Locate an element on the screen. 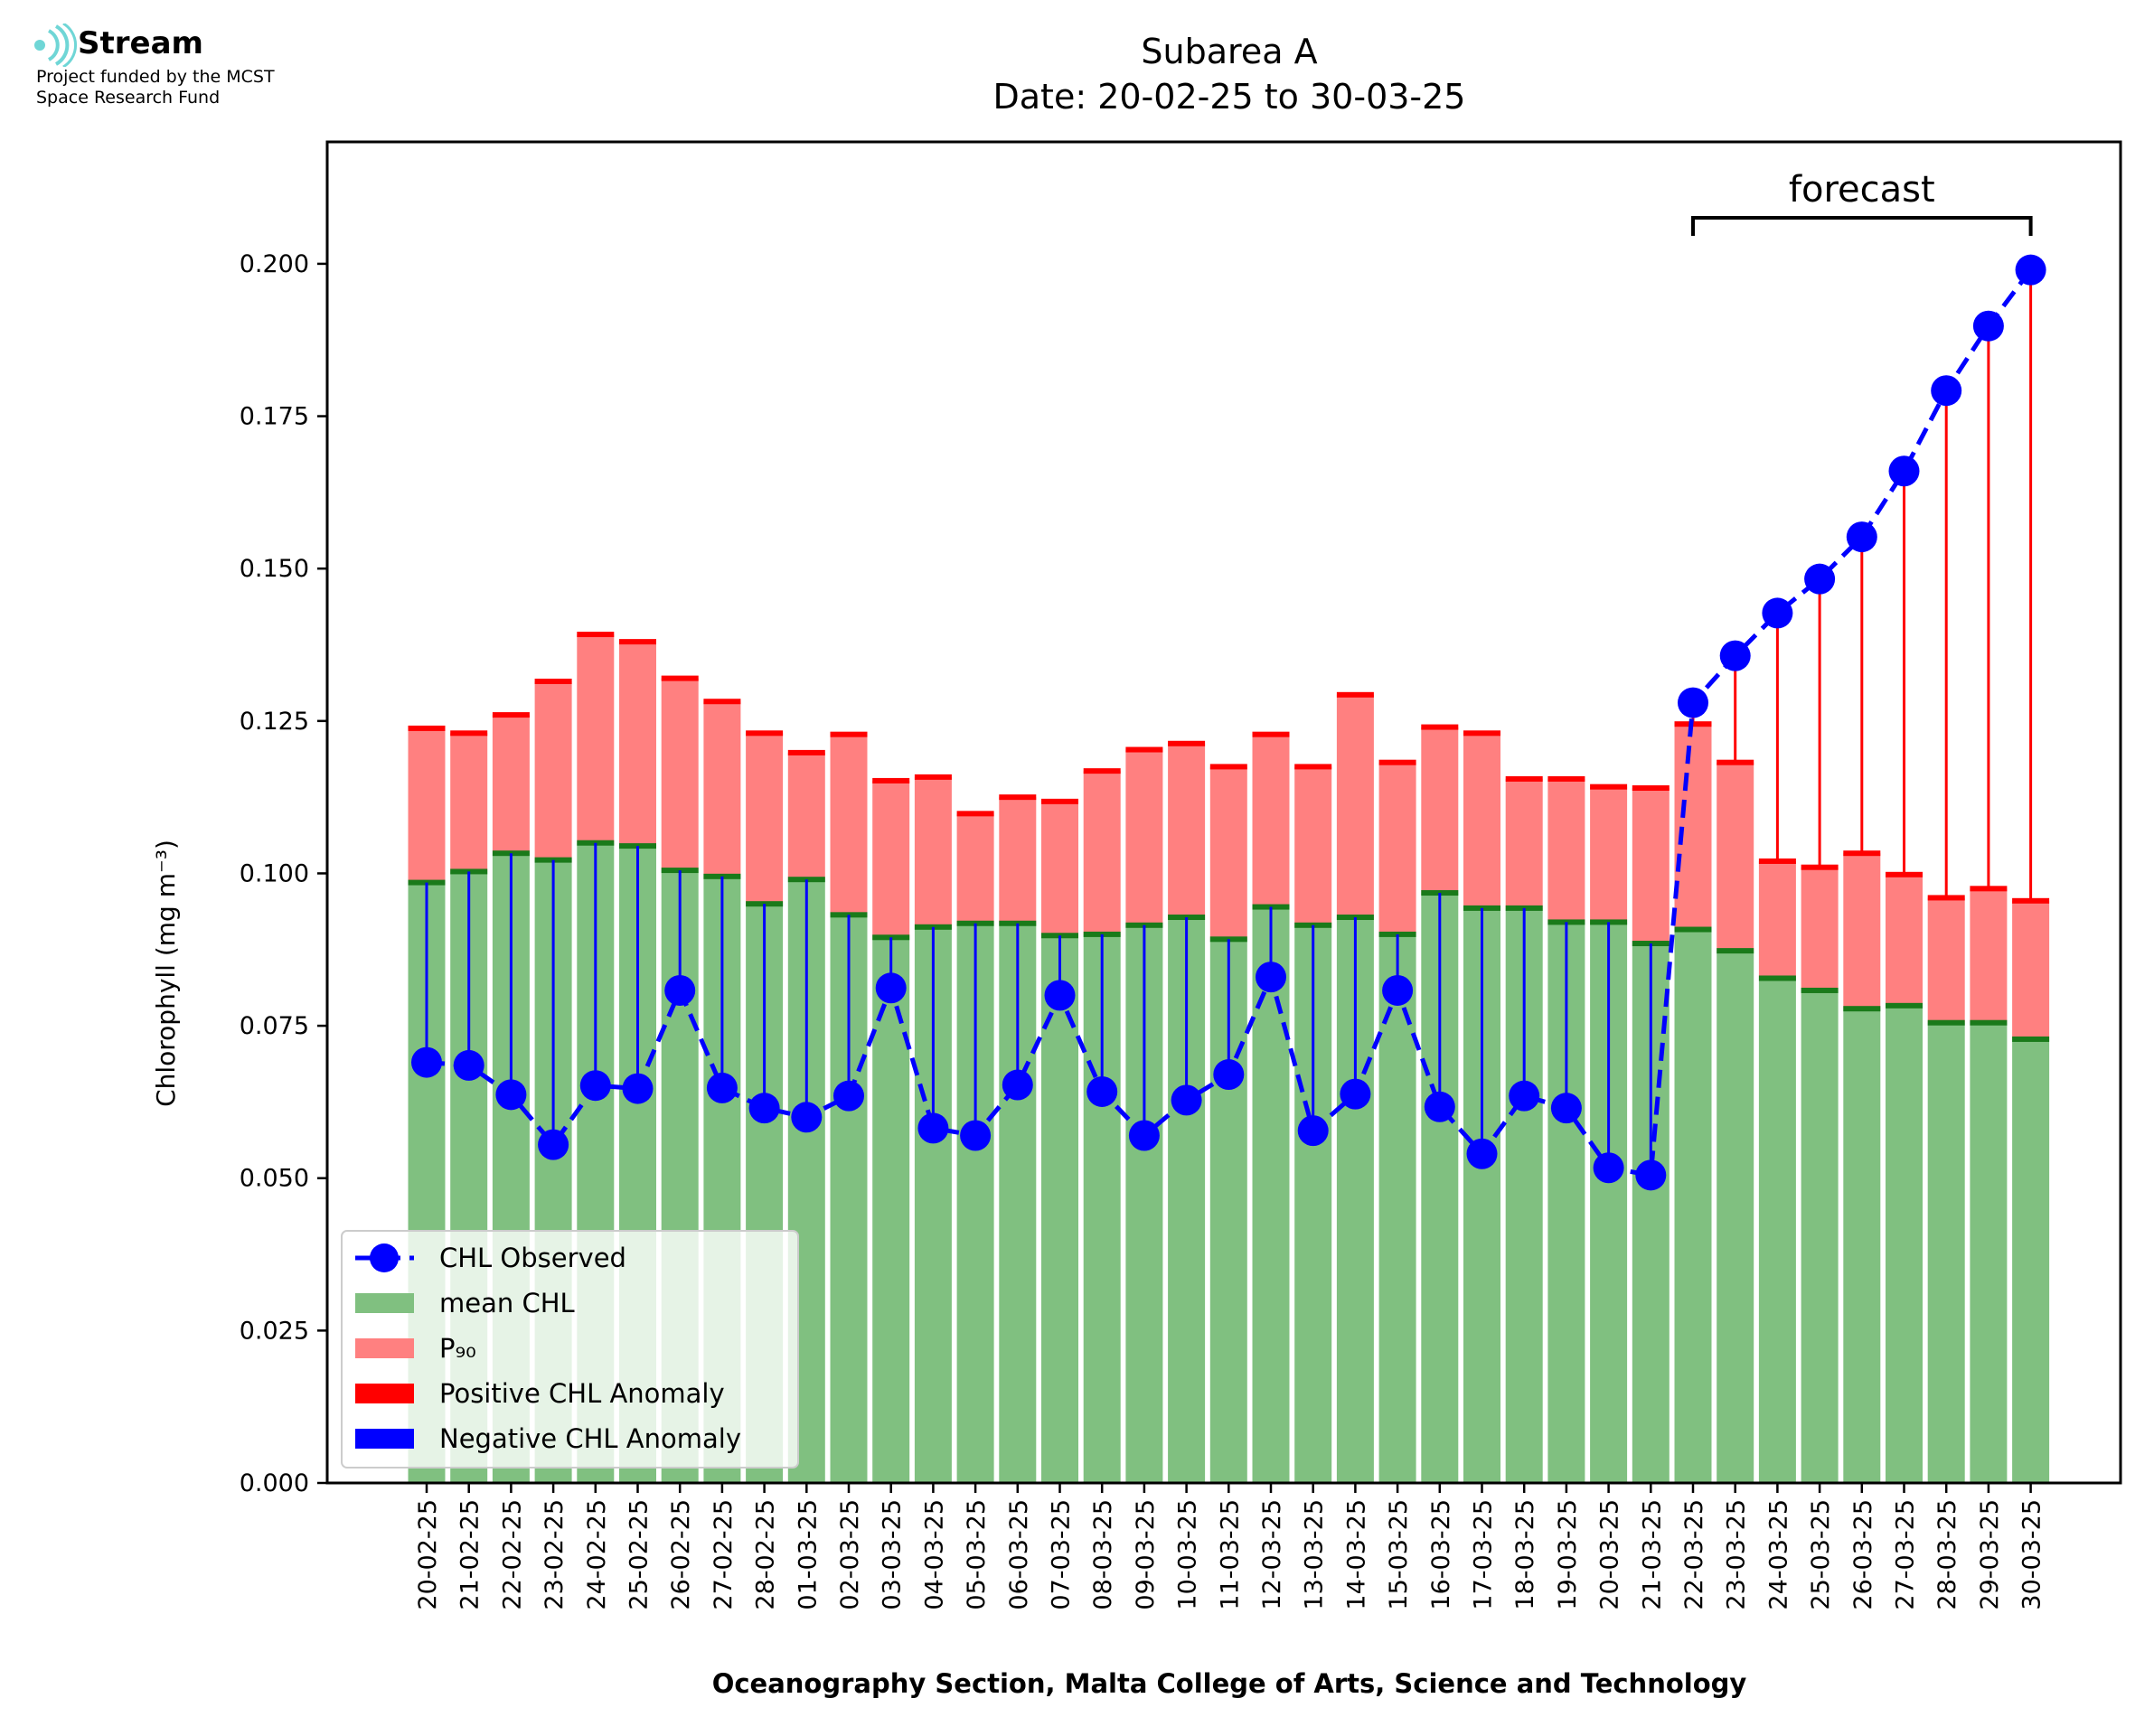  x-tick-label: 01-03-25 is located at coordinates (808, 1554).